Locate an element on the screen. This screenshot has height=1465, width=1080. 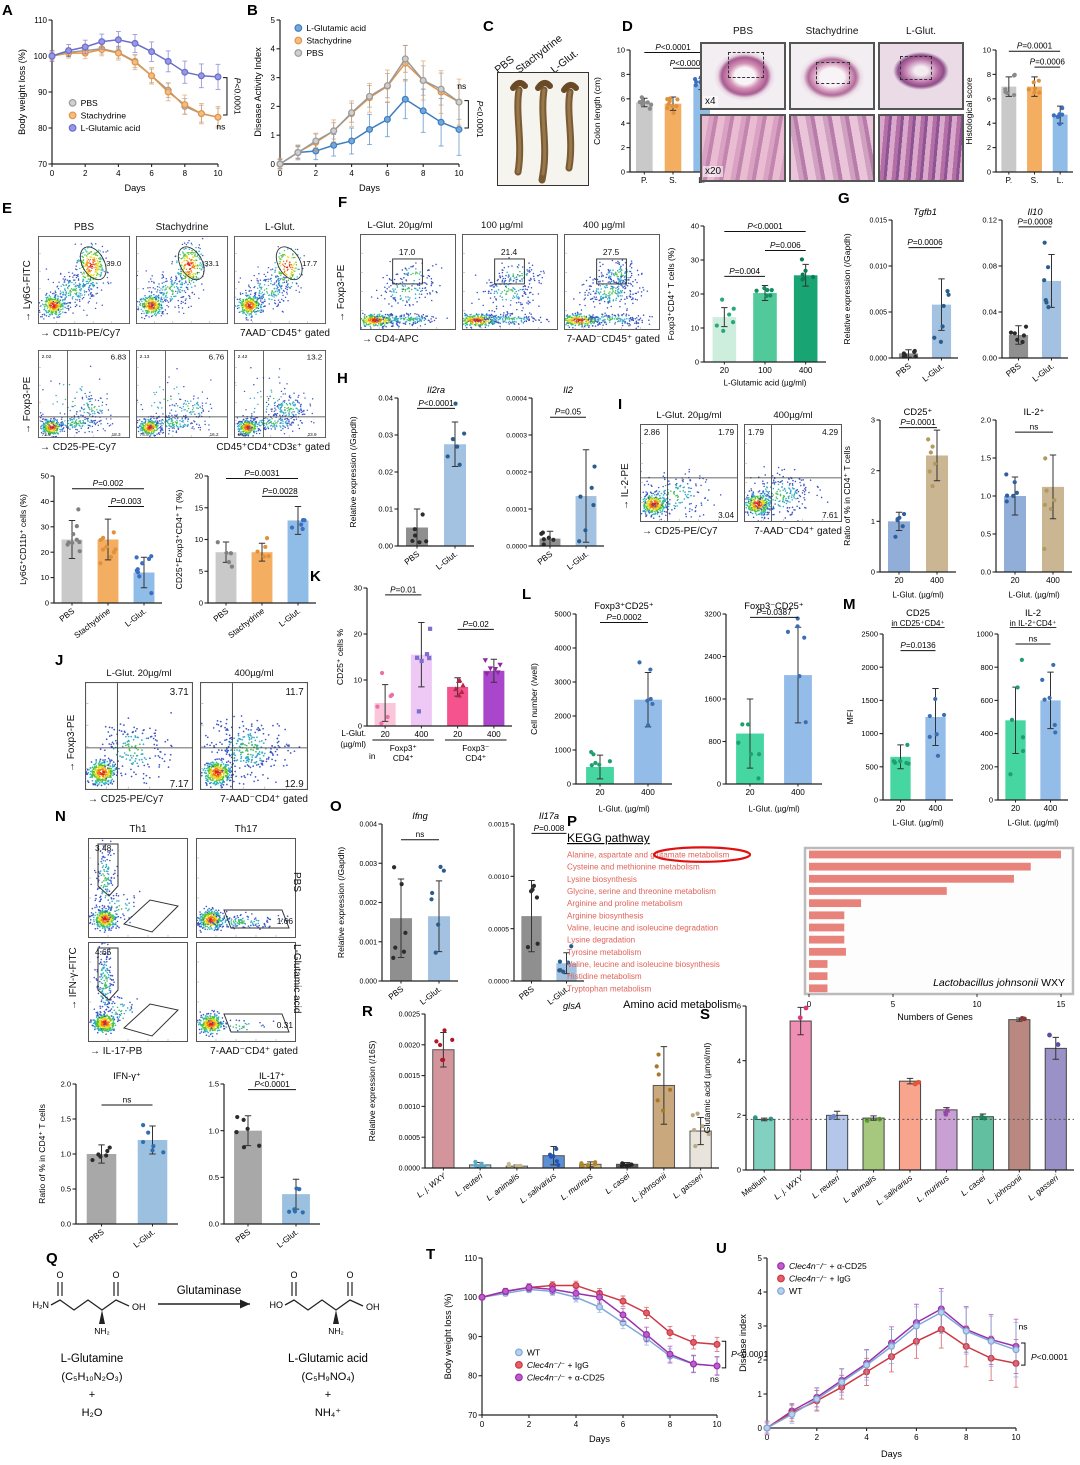
flow-y-axis-label: Foxp3-PE is located at coordinates (27, 405).